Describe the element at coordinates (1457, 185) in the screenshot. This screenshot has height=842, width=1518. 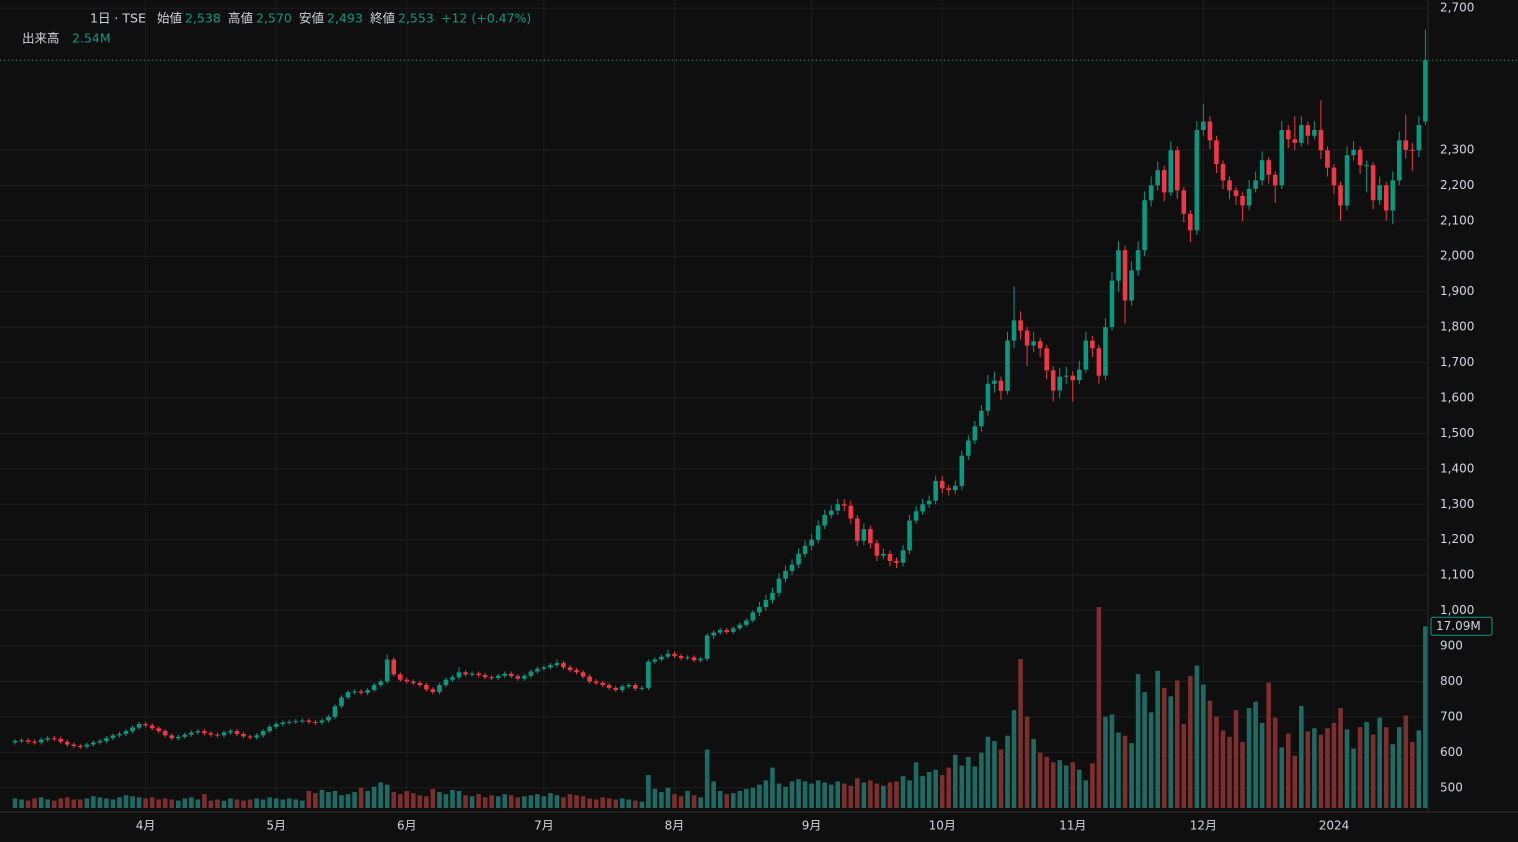
I see `y-tick-label: 2,200` at that location.